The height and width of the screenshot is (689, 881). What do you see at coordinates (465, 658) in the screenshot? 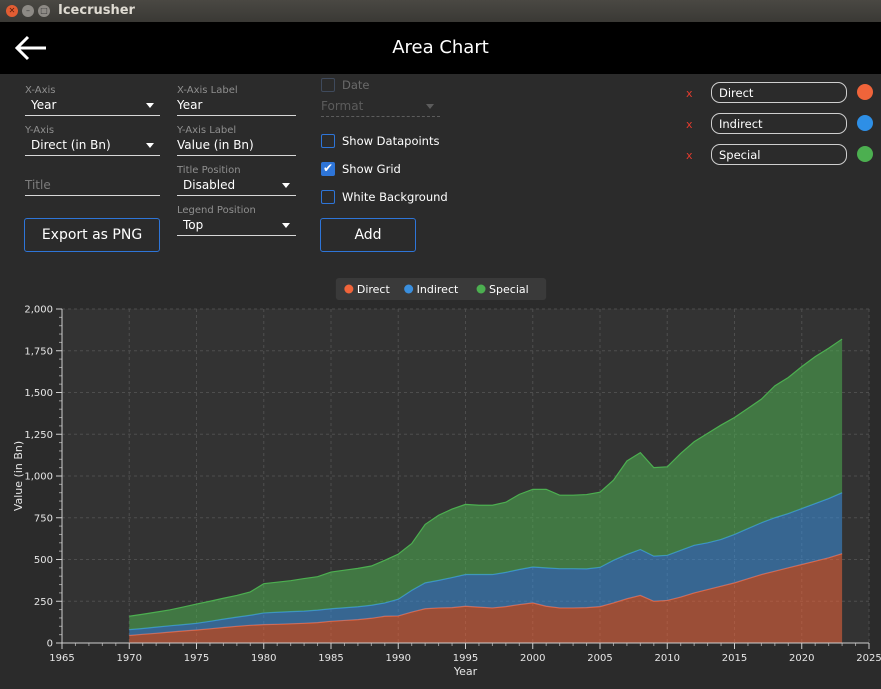
I see `x-tick-label: 1995` at bounding box center [465, 658].